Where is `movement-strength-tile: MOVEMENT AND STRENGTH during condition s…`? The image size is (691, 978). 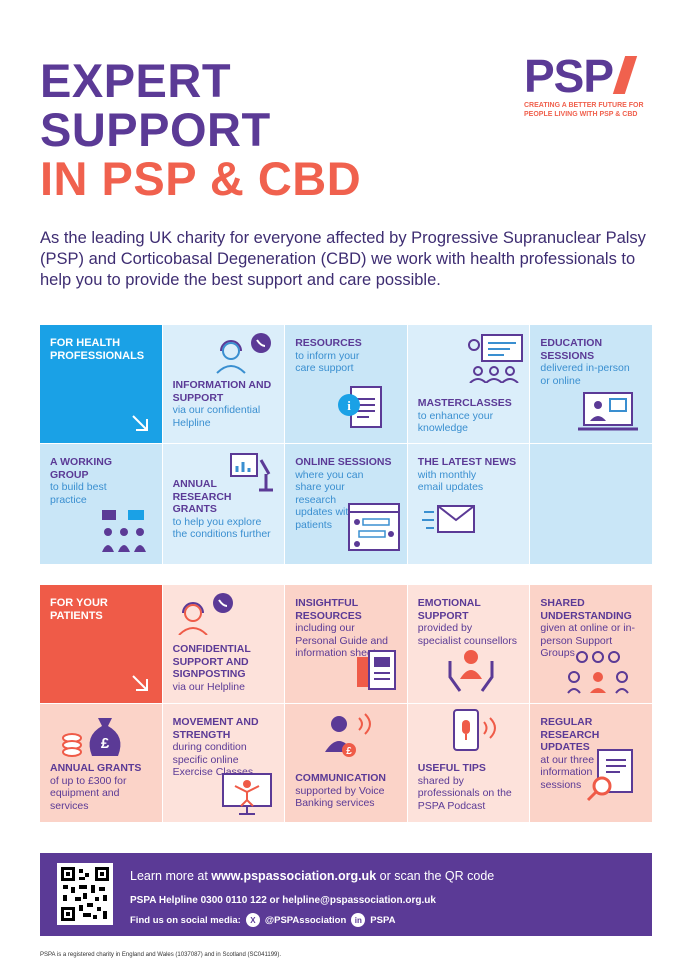 movement-strength-tile: MOVEMENT AND STRENGTH during condition s… is located at coordinates (223, 763).